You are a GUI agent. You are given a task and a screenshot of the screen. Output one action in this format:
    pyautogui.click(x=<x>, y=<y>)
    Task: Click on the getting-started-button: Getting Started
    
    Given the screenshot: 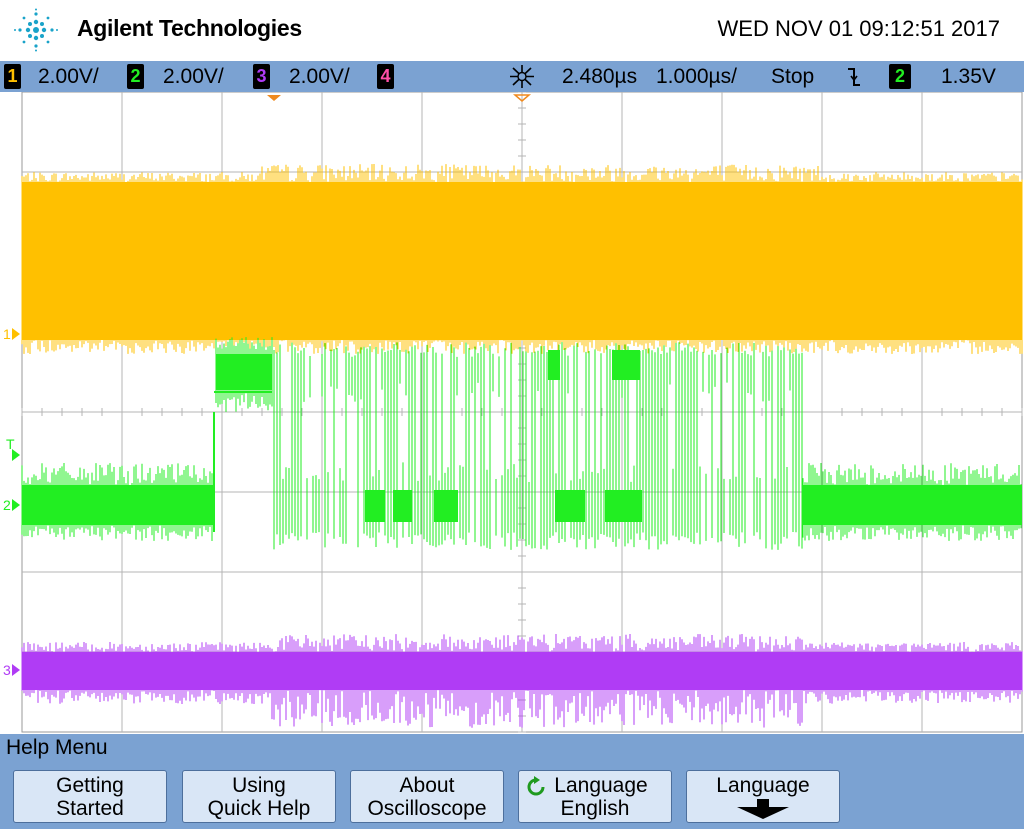 What is the action you would take?
    pyautogui.click(x=90, y=796)
    